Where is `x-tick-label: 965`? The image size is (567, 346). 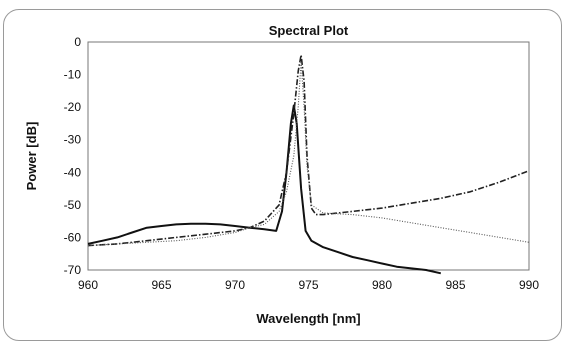 x-tick-label: 965 is located at coordinates (161, 285).